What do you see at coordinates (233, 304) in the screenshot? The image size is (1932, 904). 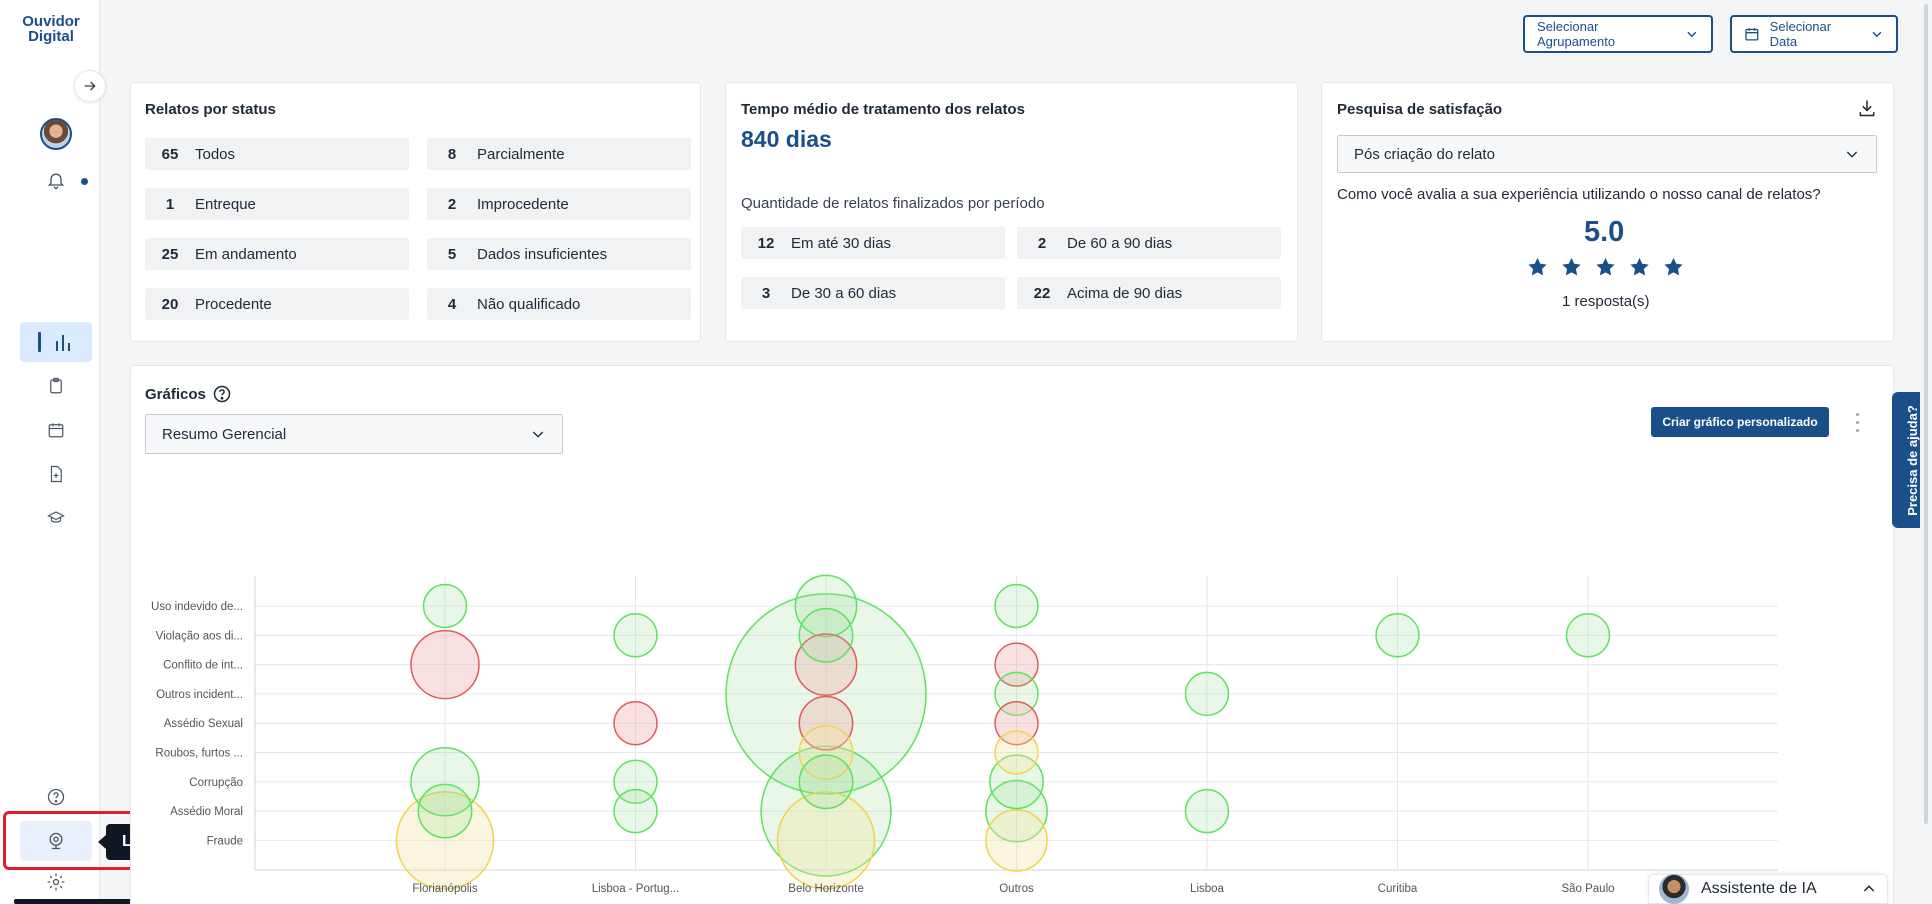 I see `status-label: Procedente` at bounding box center [233, 304].